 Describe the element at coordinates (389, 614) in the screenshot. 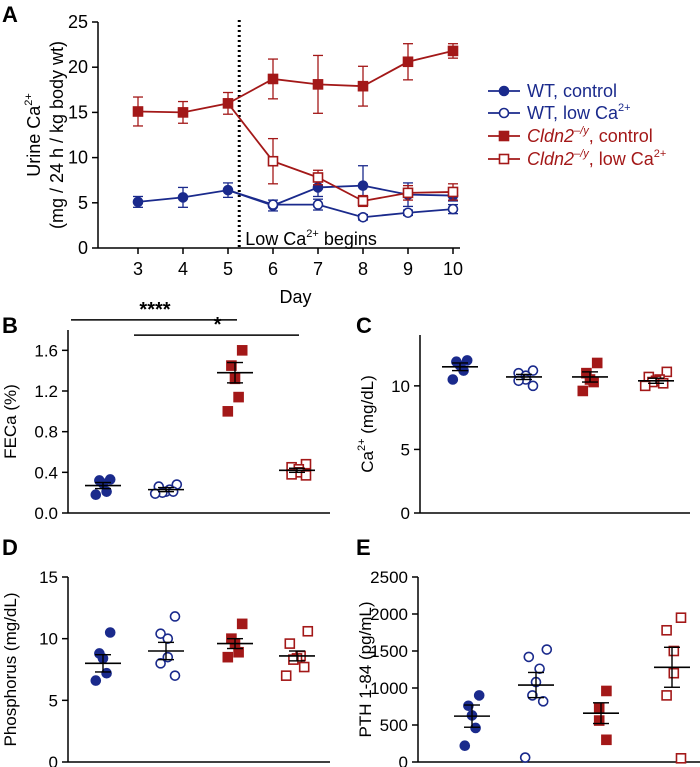

I see `y-tick-label: 2000` at that location.